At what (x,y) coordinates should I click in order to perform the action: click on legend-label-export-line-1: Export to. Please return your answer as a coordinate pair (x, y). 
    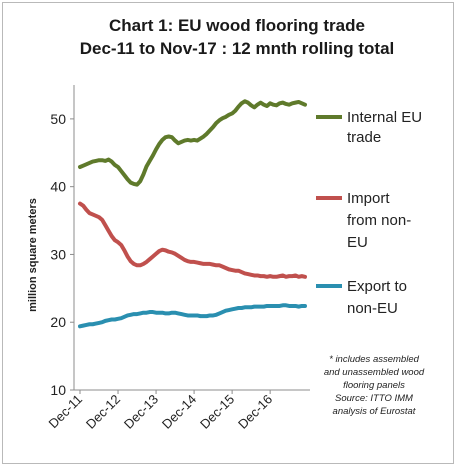
    Looking at the image, I should click on (377, 286).